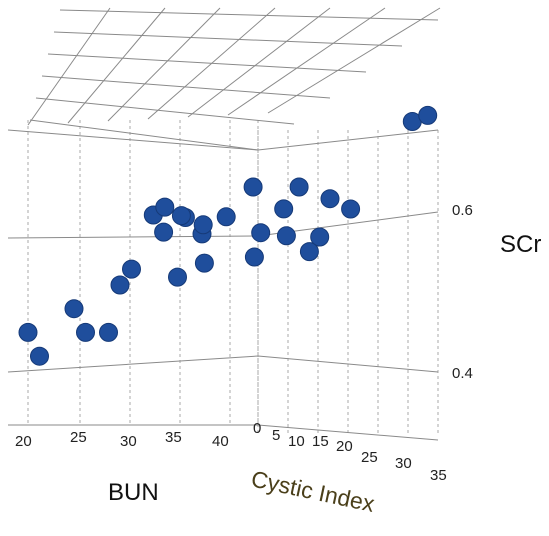  I want to click on scr-tick-label: 0.4, so click(462, 373).